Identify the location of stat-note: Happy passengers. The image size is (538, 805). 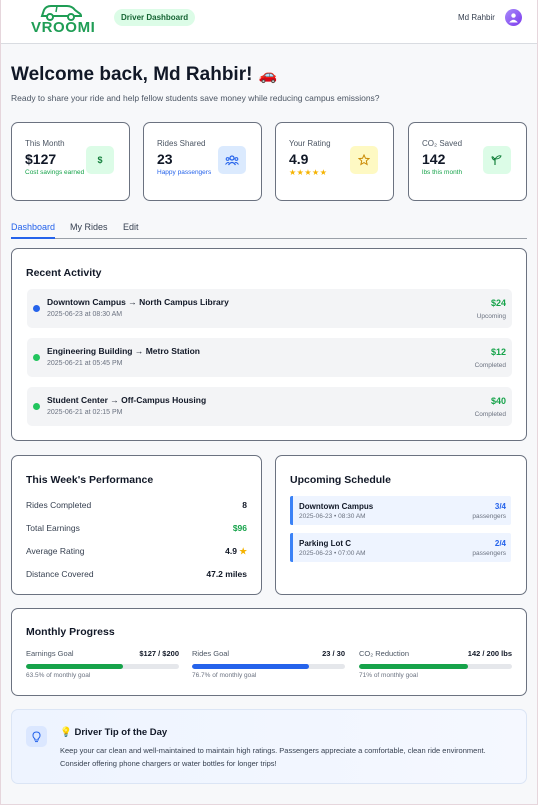
(184, 172).